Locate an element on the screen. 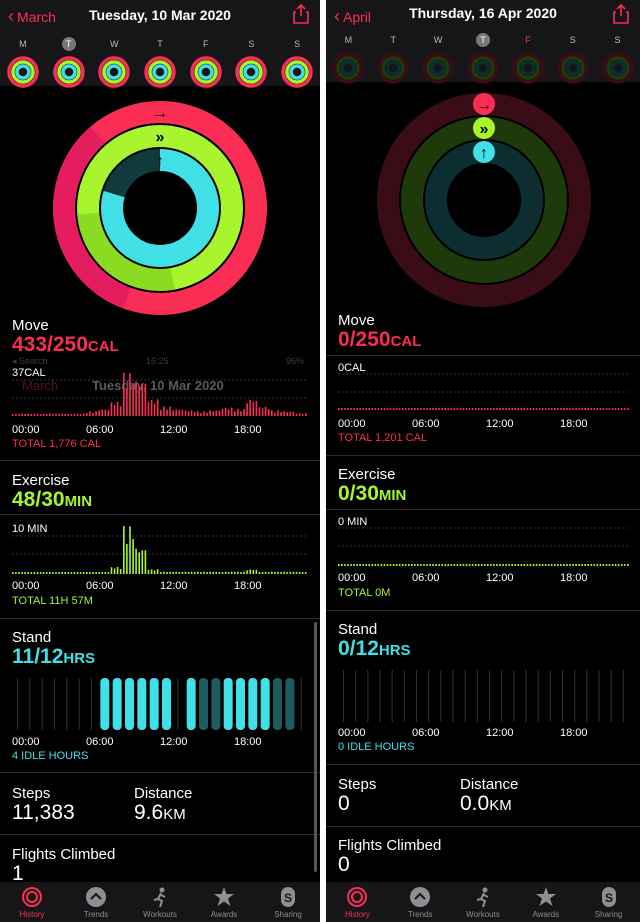  svg-text: S is located at coordinates (609, 898).